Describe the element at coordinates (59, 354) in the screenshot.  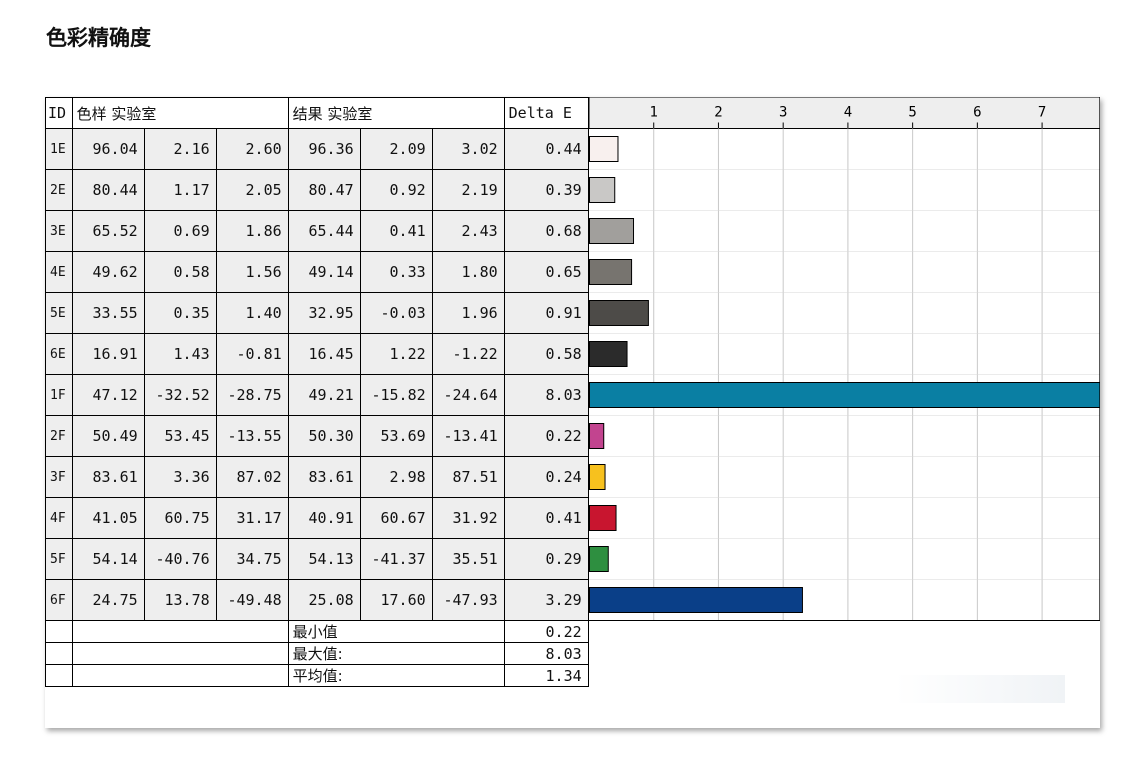
I see `row-id-cell: 6E` at that location.